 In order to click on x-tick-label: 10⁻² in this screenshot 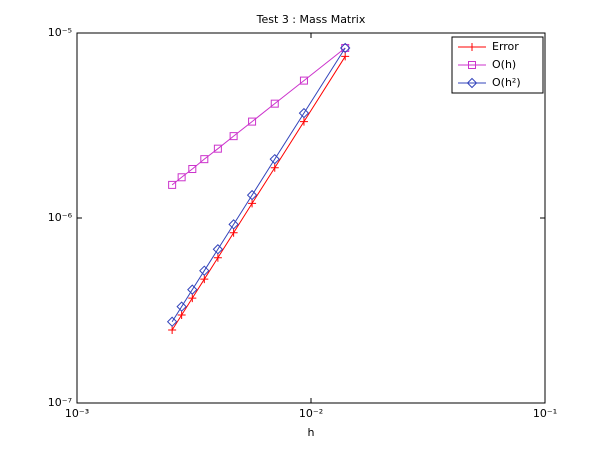, I will do `click(311, 413)`.